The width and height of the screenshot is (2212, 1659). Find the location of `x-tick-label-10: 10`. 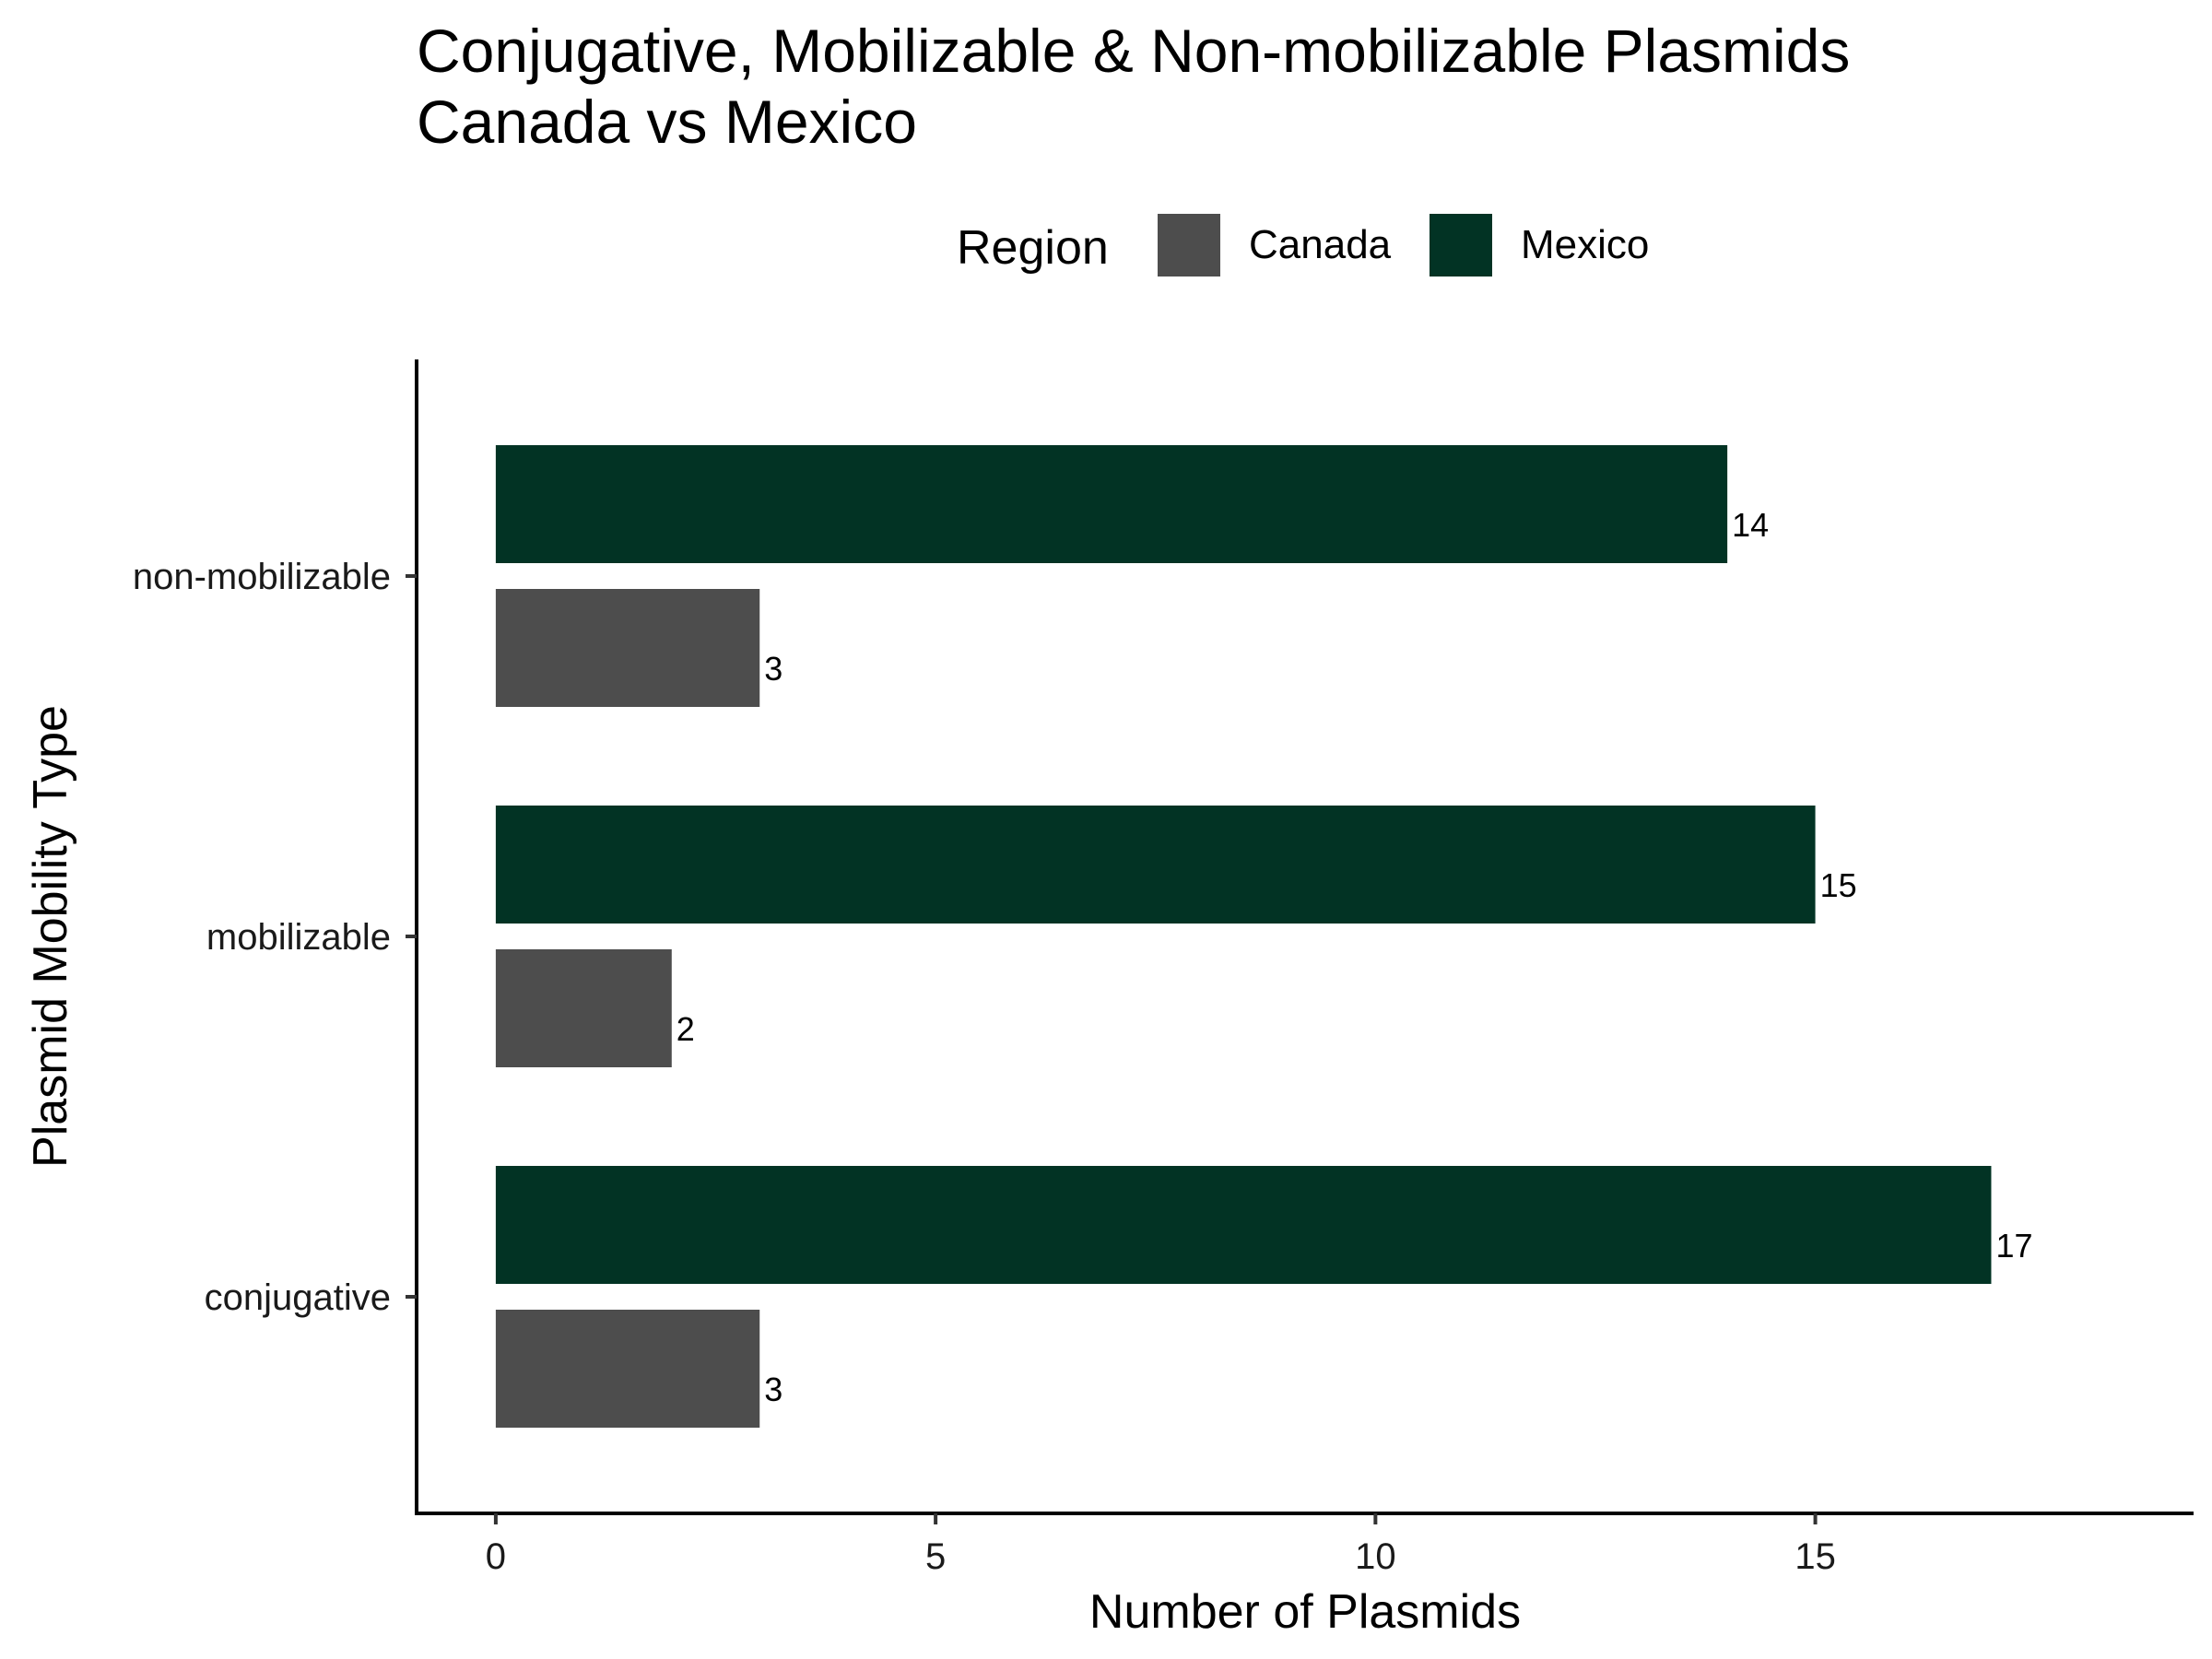

x-tick-label-10: 10 is located at coordinates (1375, 1556).